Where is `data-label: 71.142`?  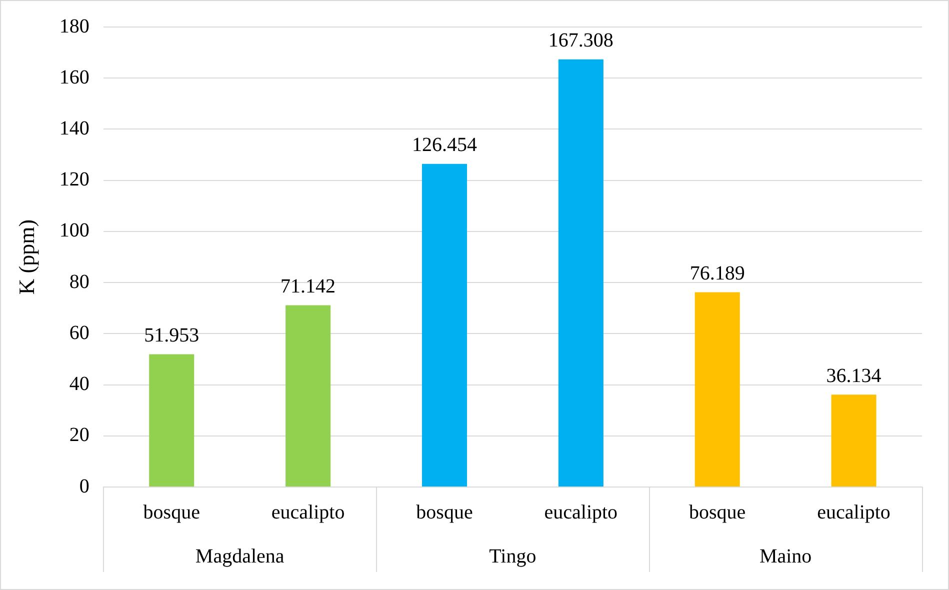 data-label: 71.142 is located at coordinates (308, 286).